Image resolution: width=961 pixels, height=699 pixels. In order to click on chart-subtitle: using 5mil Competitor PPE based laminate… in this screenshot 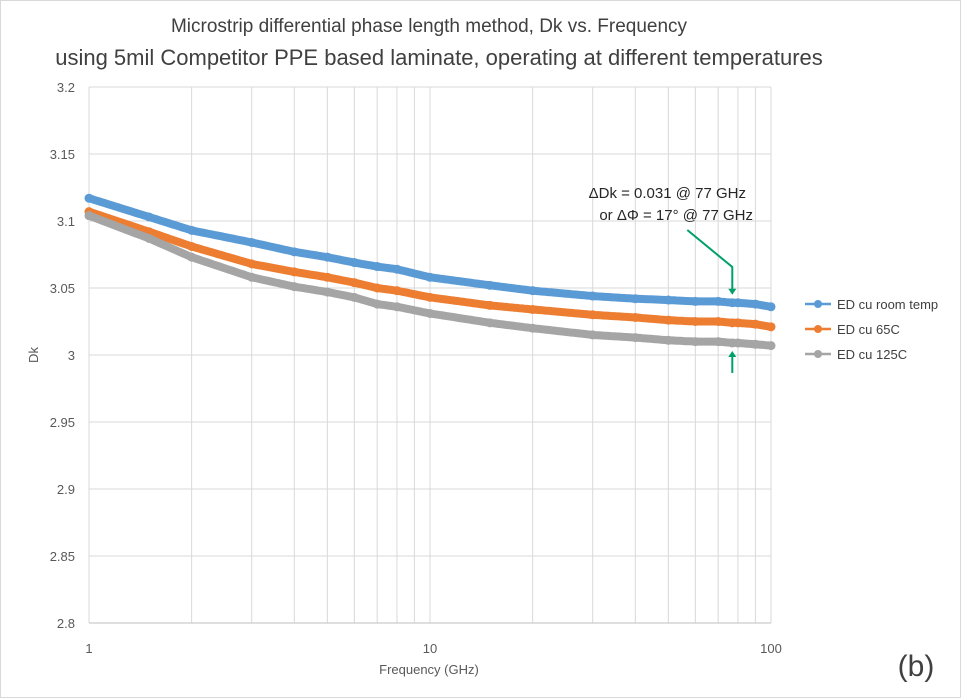, I will do `click(439, 57)`.